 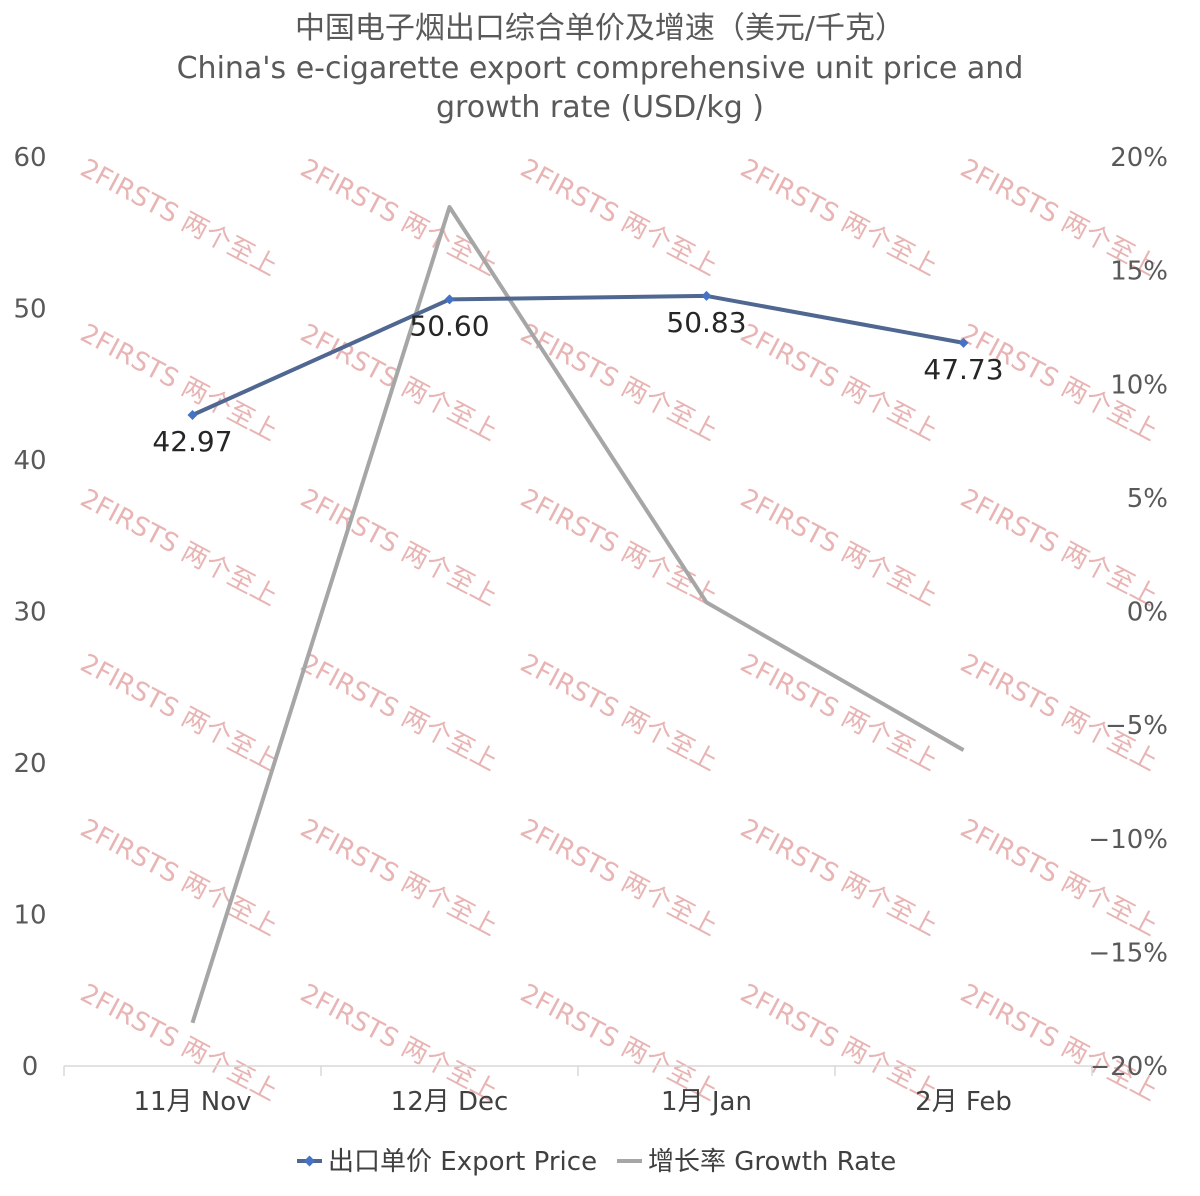 I want to click on right-axis: −20% −15% −10% −5% 0% 5% 10% 15% 20%, so click(x=1128, y=612).